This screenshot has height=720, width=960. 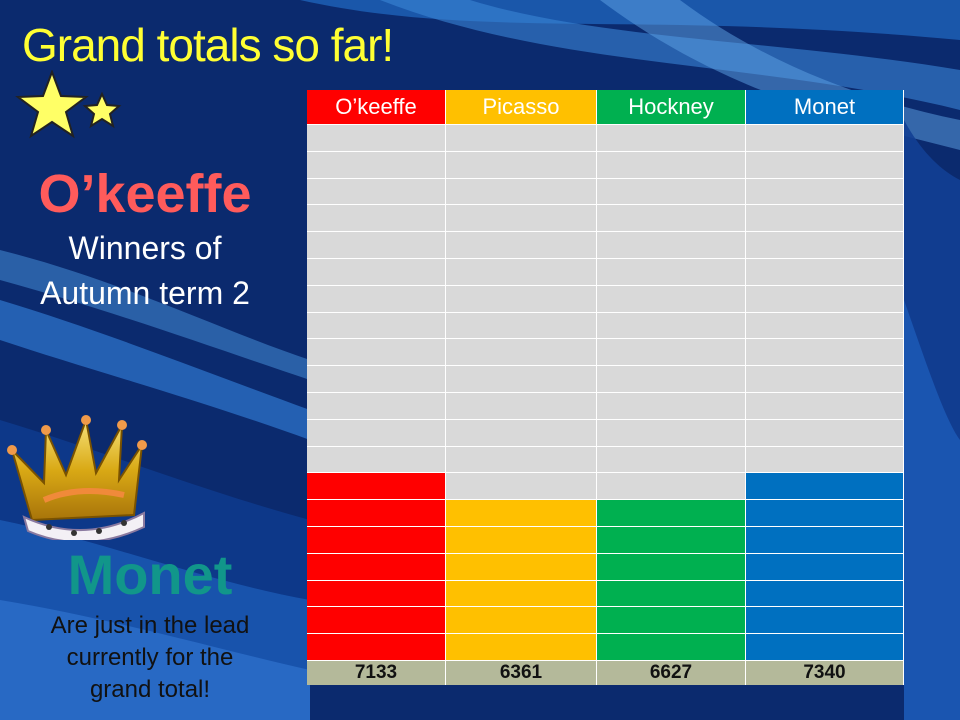 What do you see at coordinates (671, 107) in the screenshot?
I see `house-header: Hockney` at bounding box center [671, 107].